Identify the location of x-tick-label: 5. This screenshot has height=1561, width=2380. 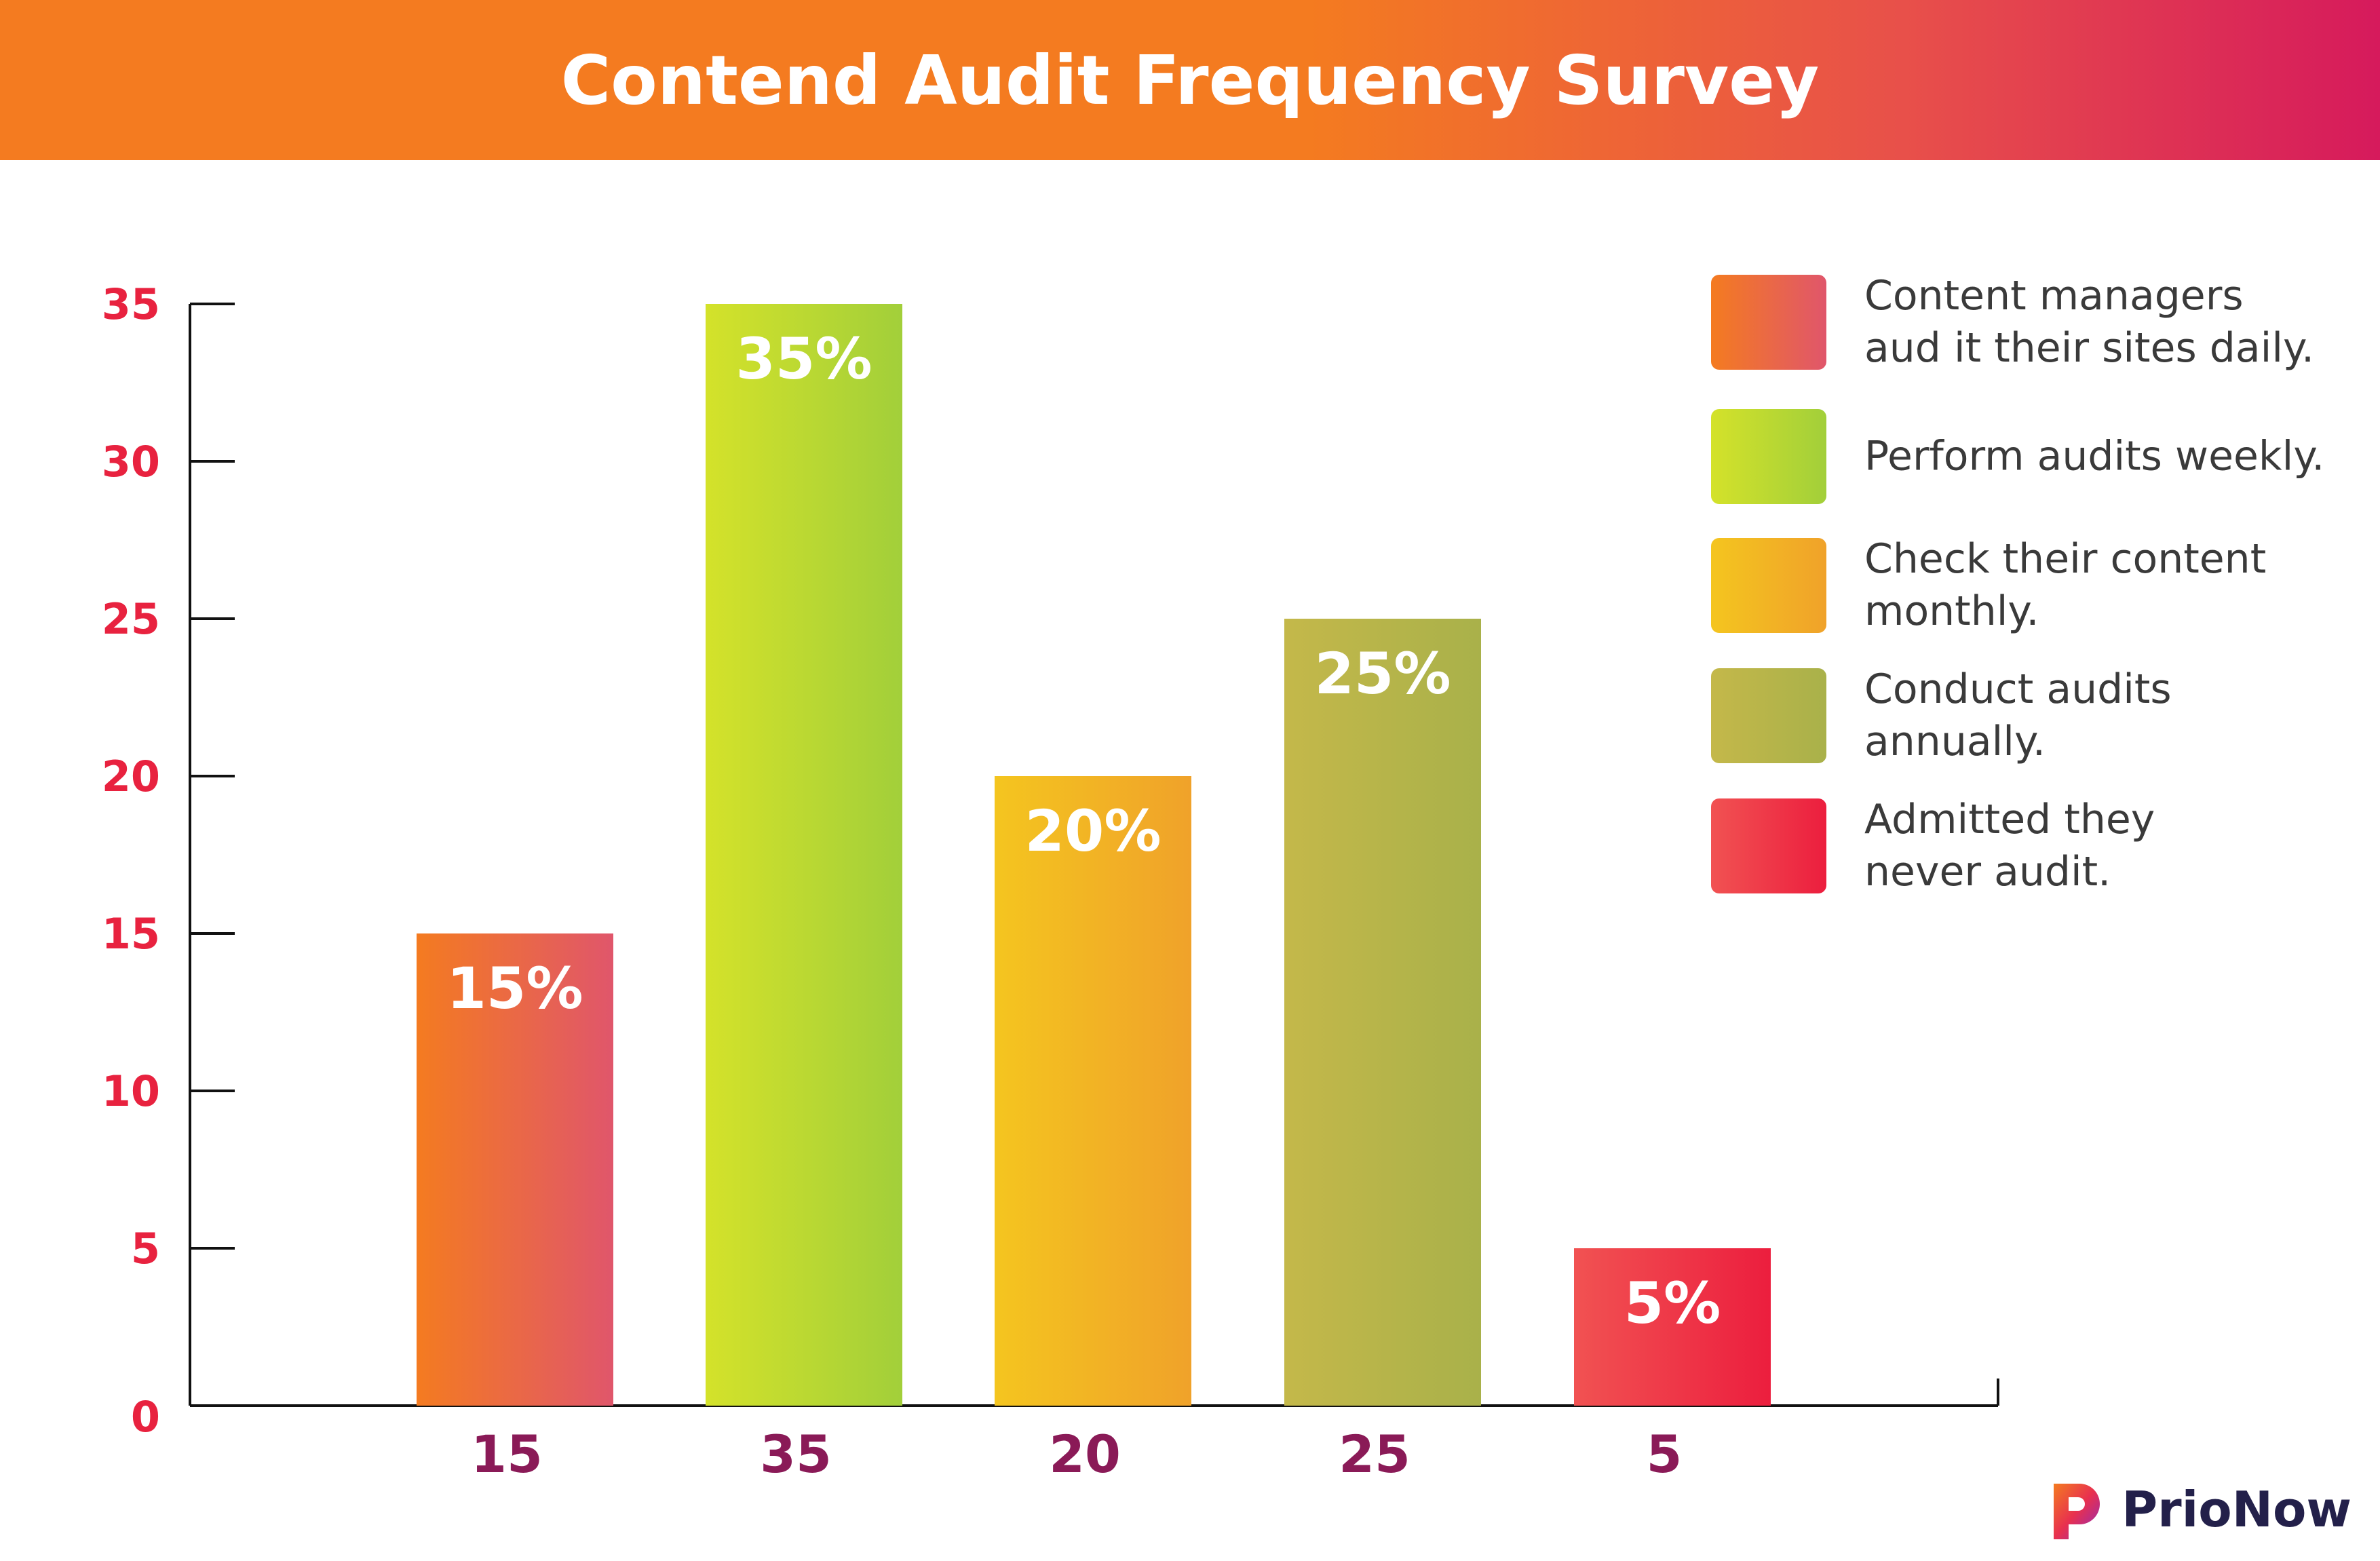
(1665, 1454).